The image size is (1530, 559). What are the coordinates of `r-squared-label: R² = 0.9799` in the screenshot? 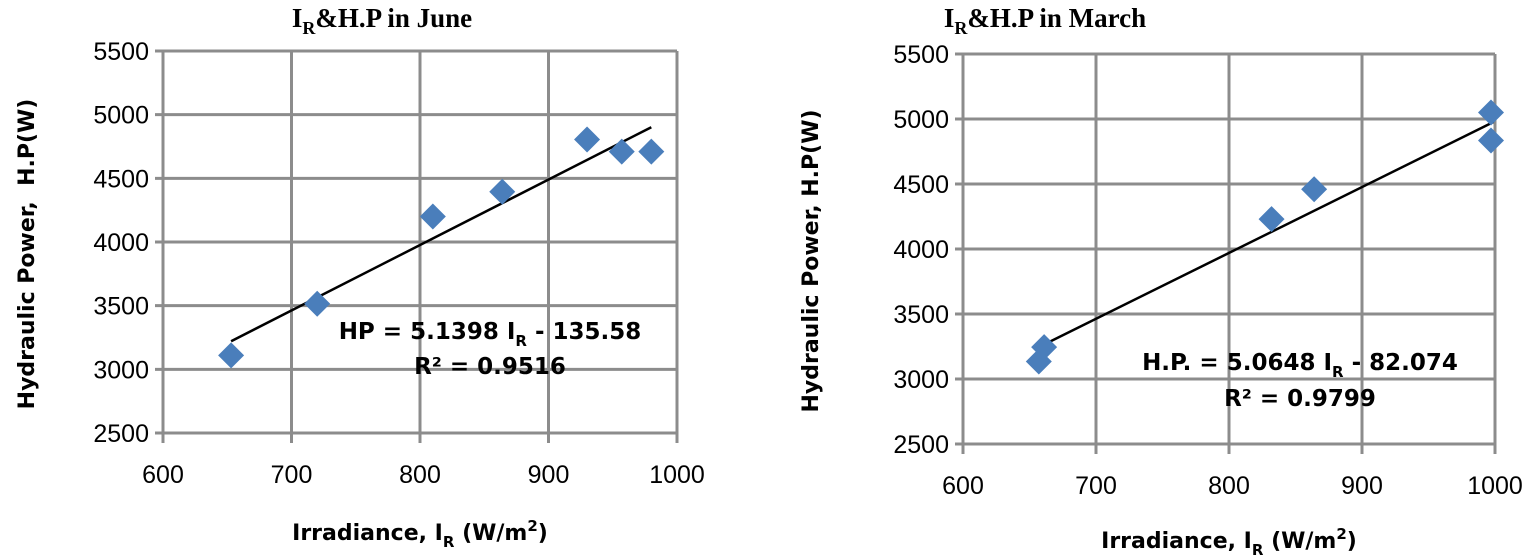 It's located at (1300, 399).